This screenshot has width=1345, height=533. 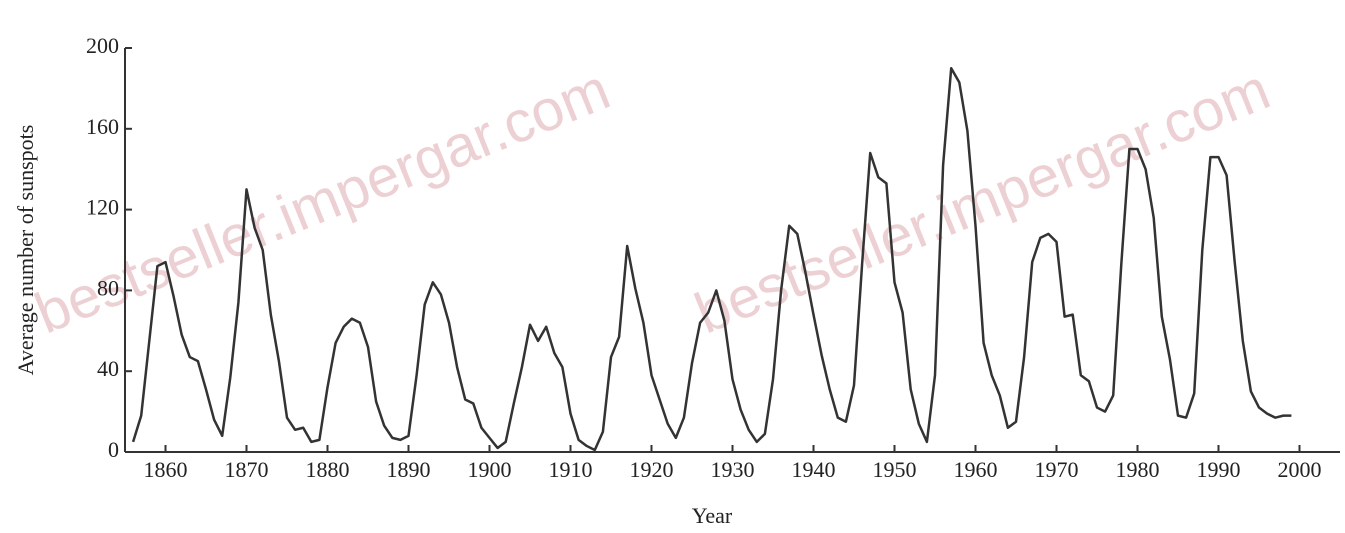 I want to click on x-tick-label: 1980, so click(x=1138, y=469).